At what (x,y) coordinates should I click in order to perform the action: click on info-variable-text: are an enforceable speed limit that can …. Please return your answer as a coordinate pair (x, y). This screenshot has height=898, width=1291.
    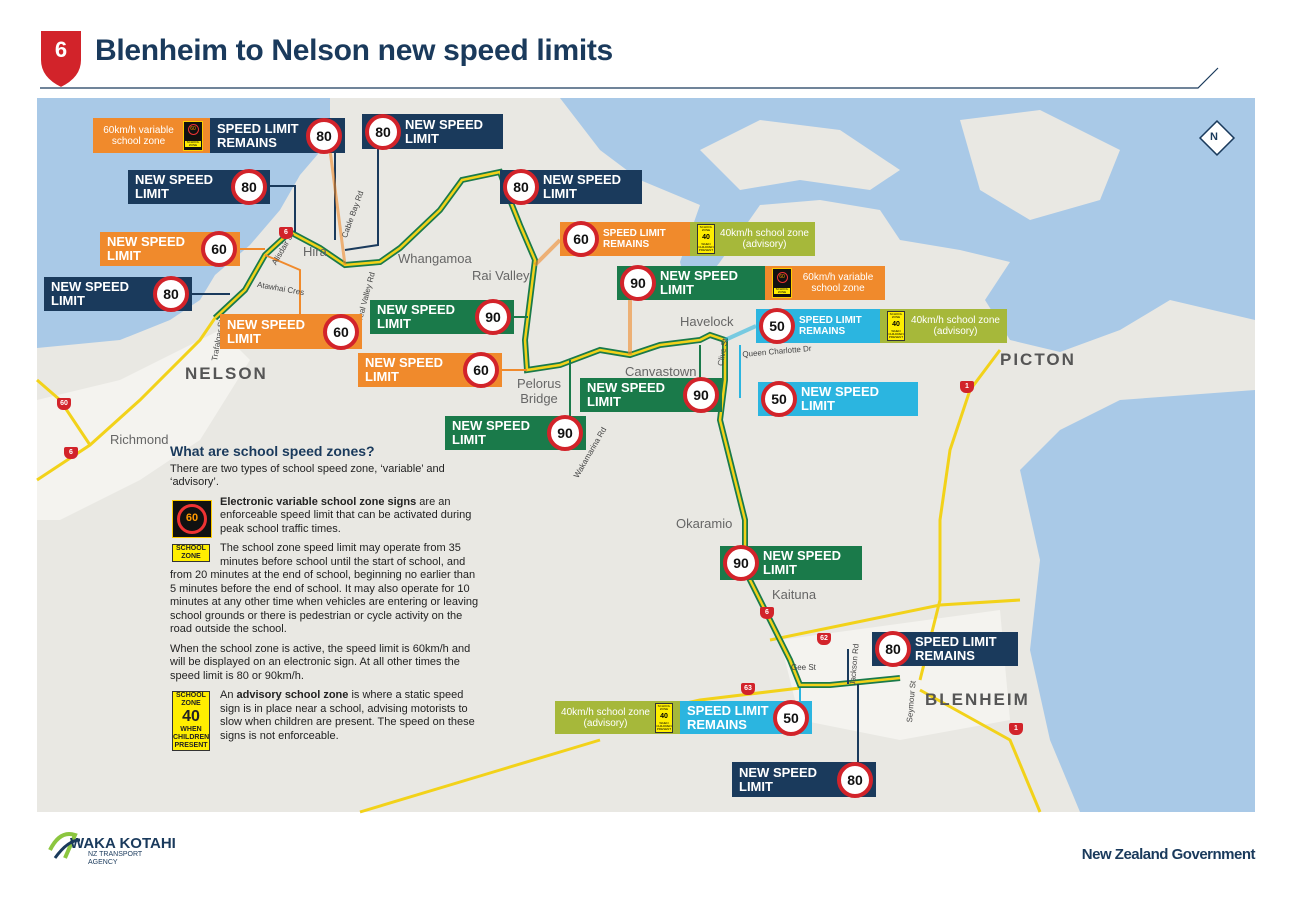
    Looking at the image, I should click on (346, 515).